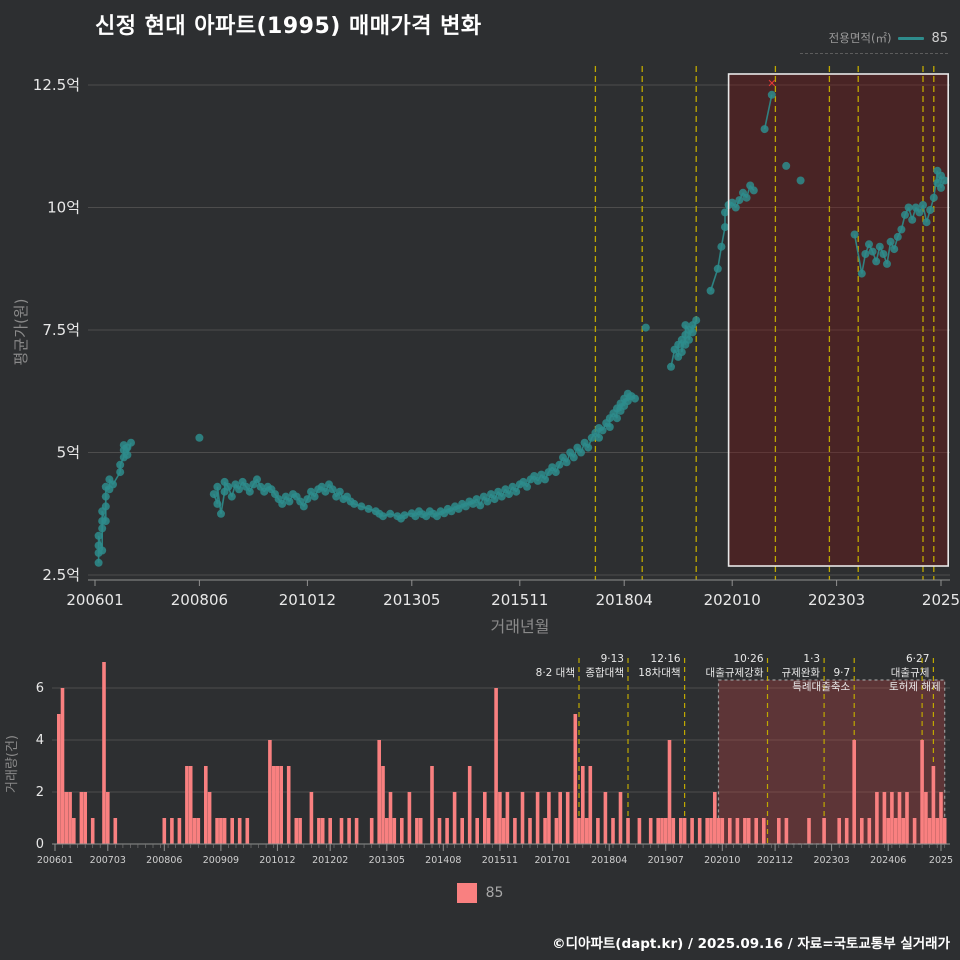  I want to click on svg-text: 12.5억, so click(56, 85).